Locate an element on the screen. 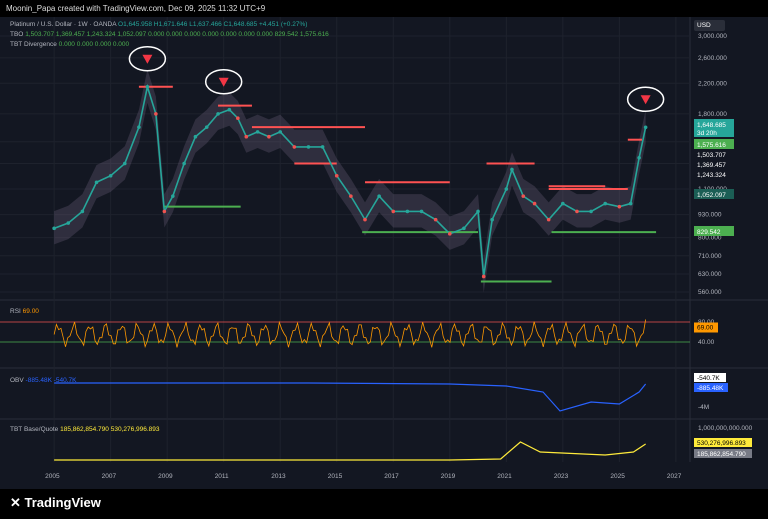  obv-values: -885.48K -540.7K is located at coordinates (51, 380).